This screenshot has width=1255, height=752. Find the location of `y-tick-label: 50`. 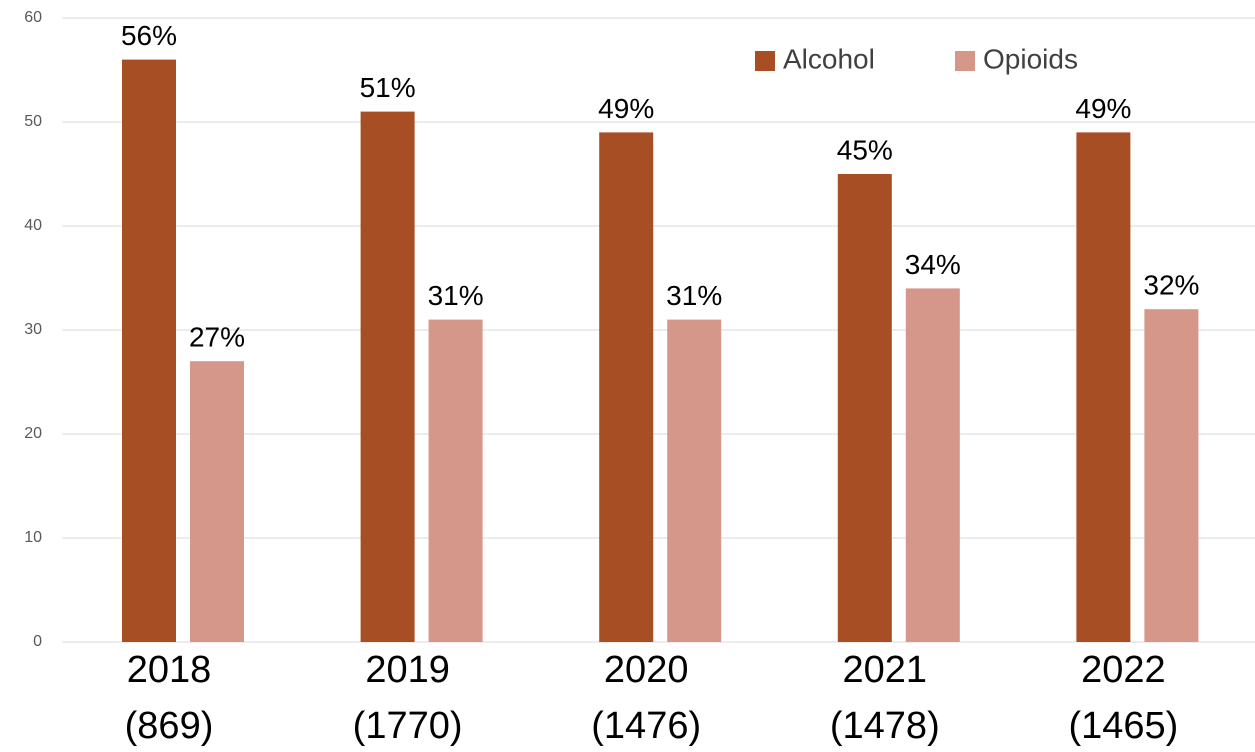

y-tick-label: 50 is located at coordinates (33, 121).